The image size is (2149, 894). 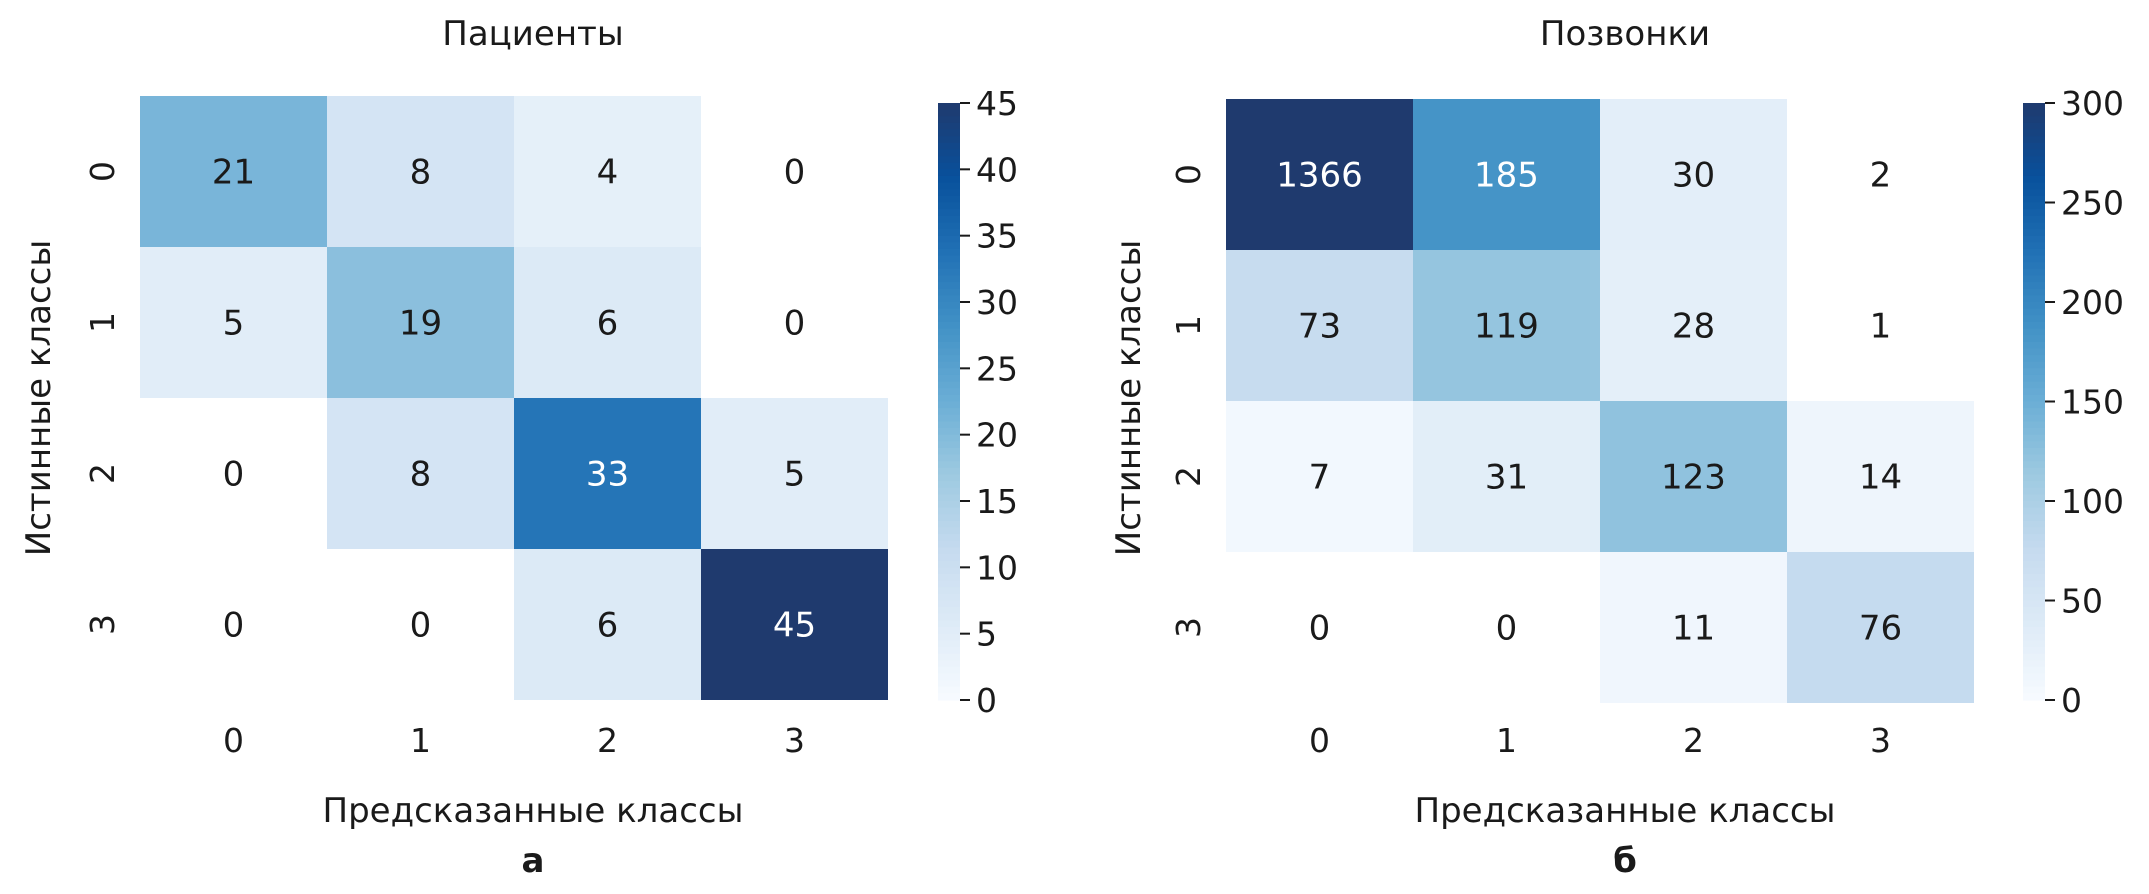 I want to click on y-tick-label: 1, so click(x=102, y=322).